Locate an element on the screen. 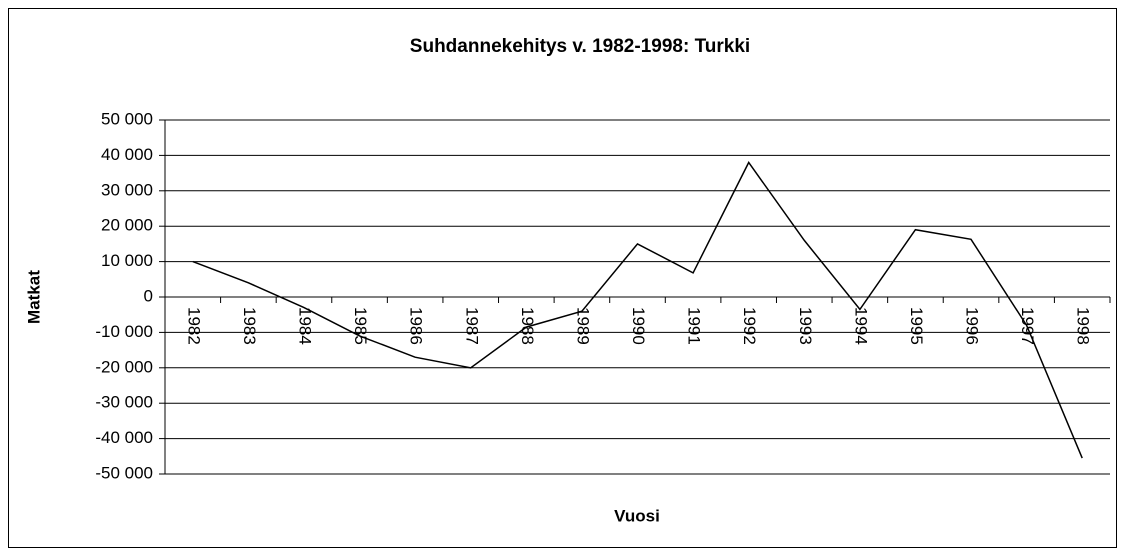  y-tick-label: -40 000 is located at coordinates (124, 437).